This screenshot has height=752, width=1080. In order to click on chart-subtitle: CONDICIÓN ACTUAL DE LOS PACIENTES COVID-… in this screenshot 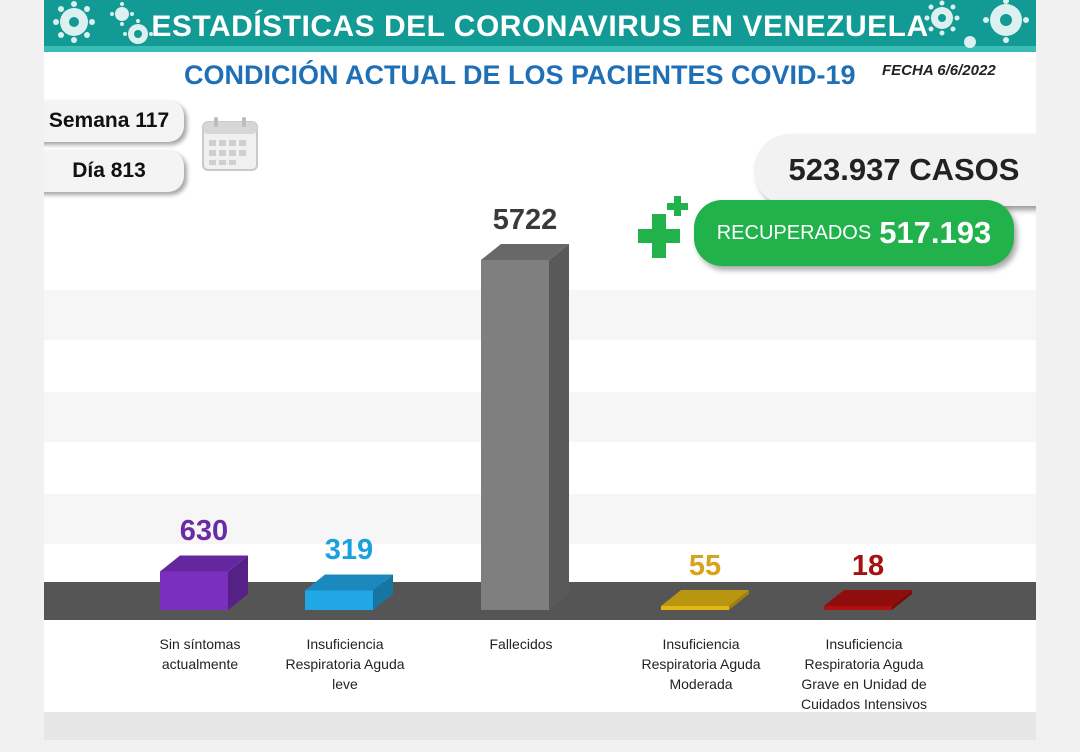, I will do `click(520, 75)`.